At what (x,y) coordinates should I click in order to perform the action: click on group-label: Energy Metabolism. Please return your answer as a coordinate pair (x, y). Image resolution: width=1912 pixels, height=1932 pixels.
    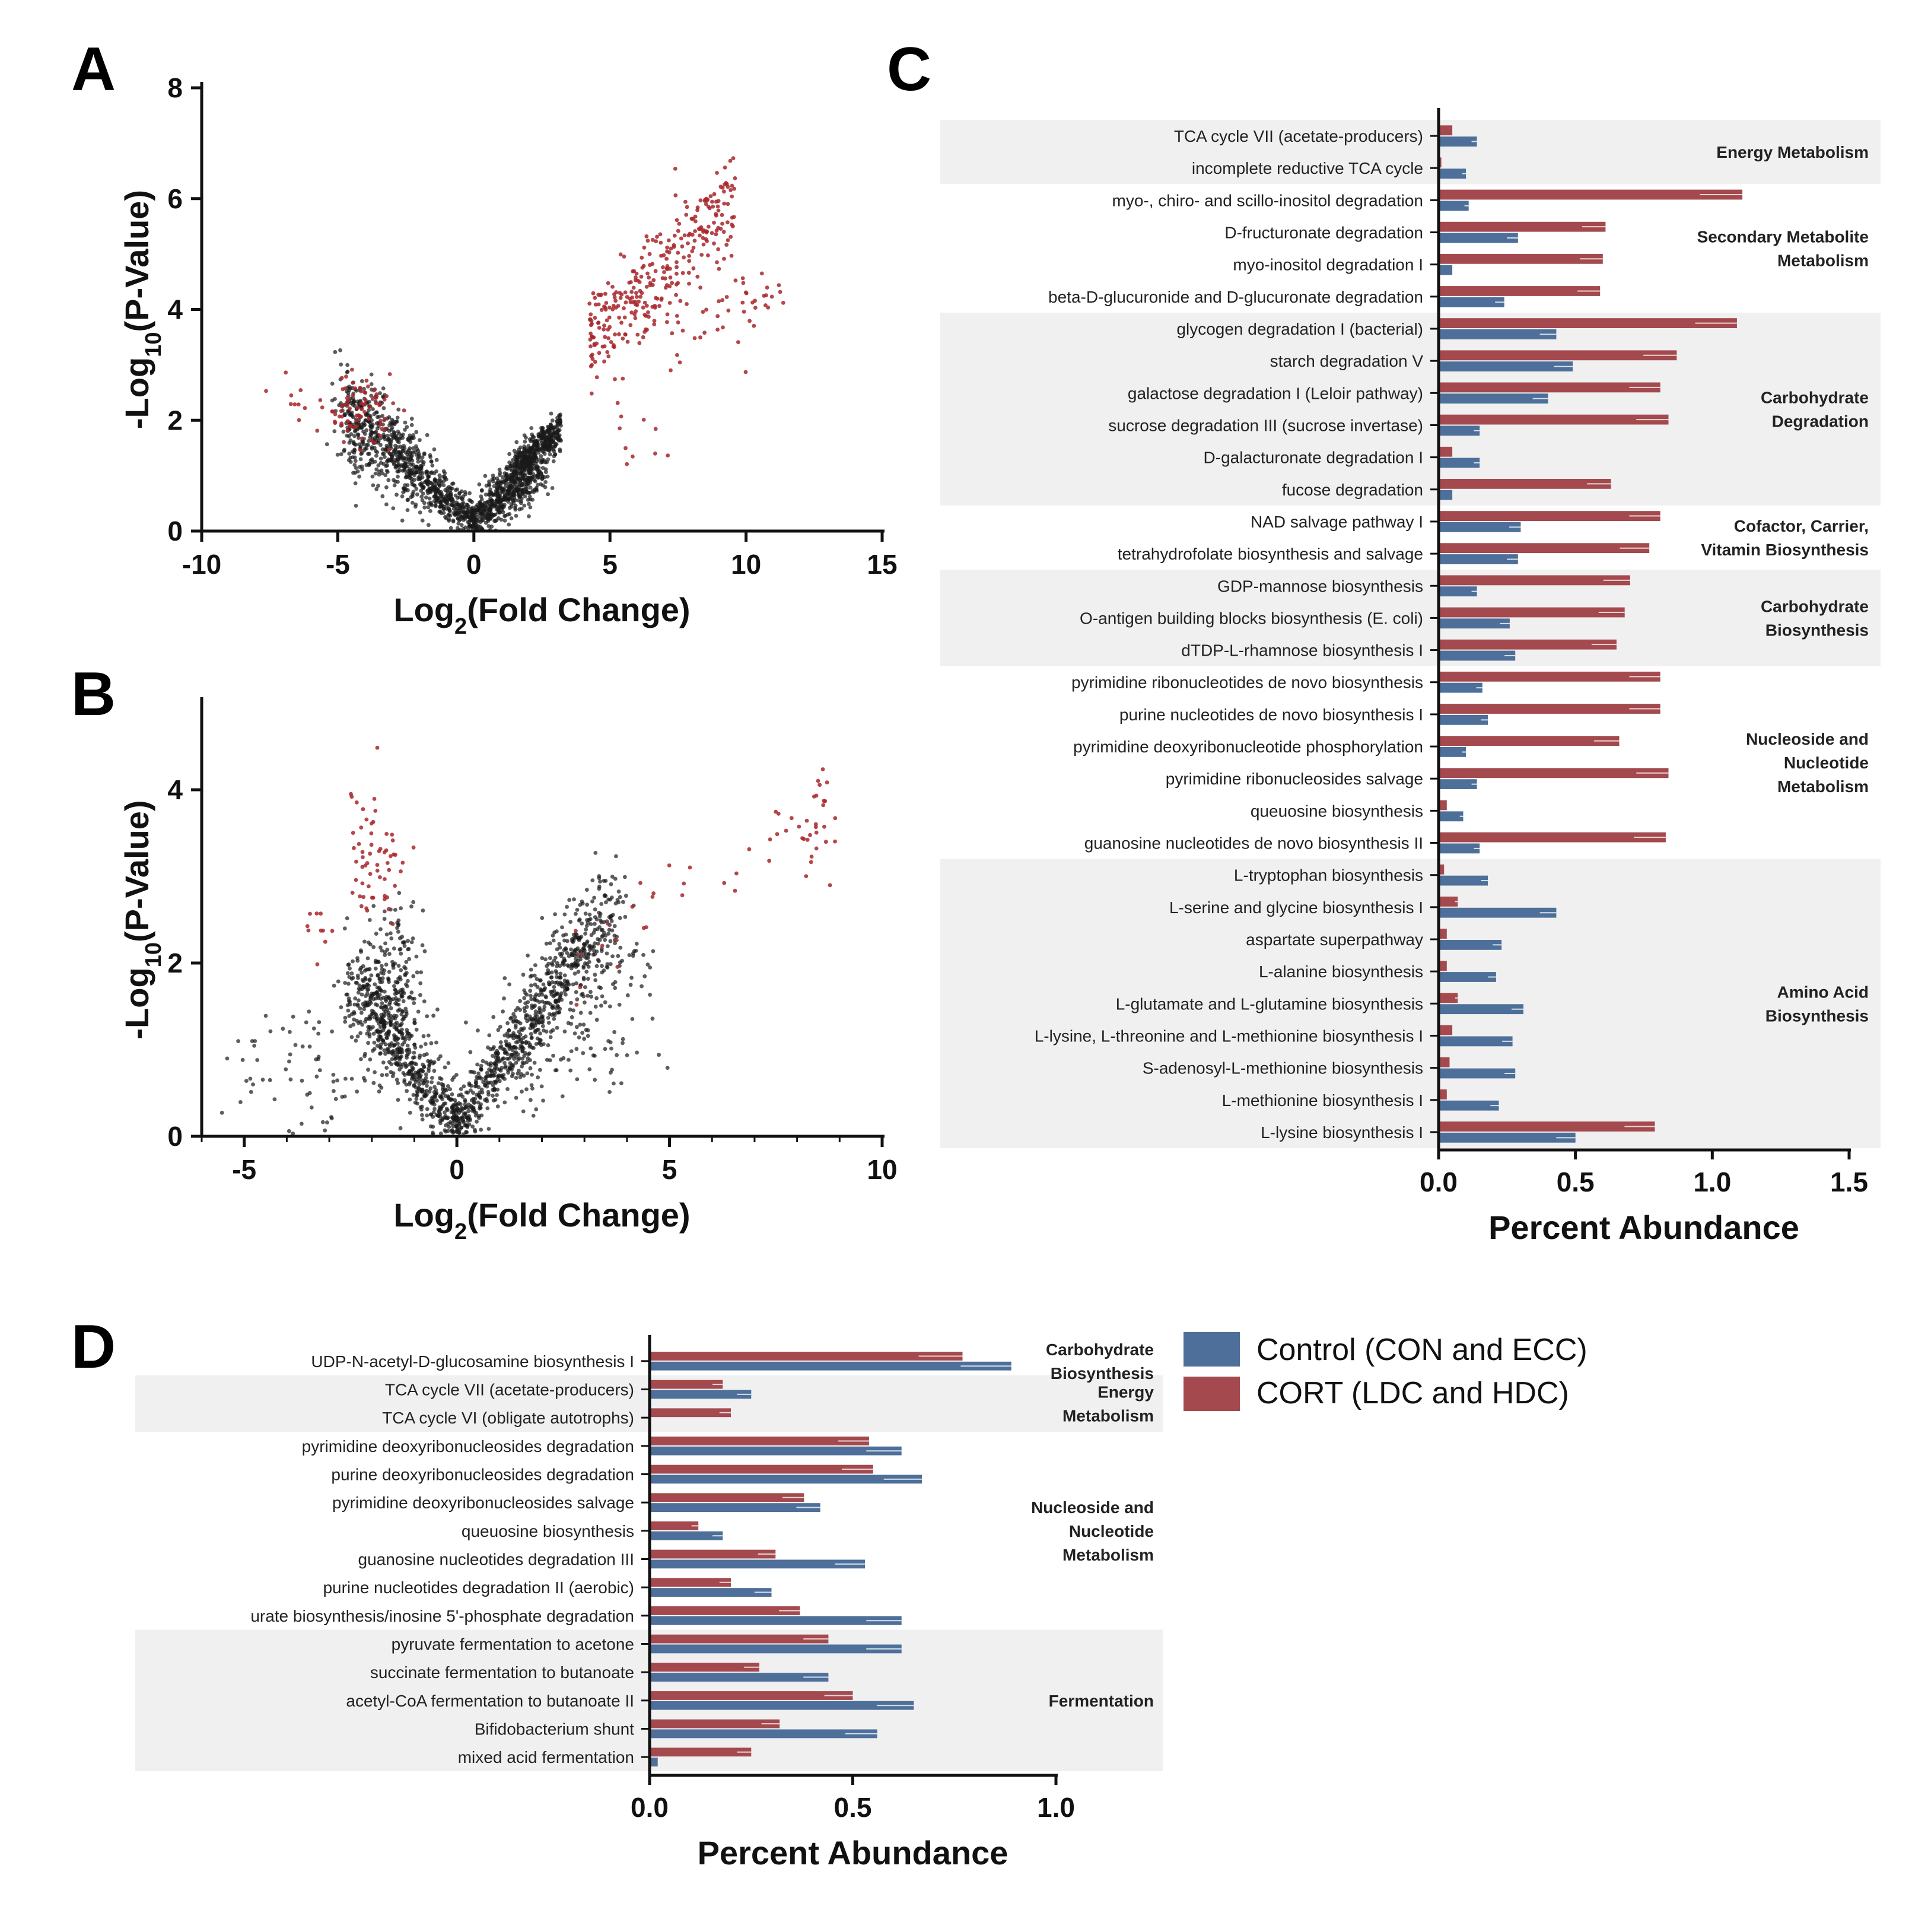
    Looking at the image, I should click on (1792, 152).